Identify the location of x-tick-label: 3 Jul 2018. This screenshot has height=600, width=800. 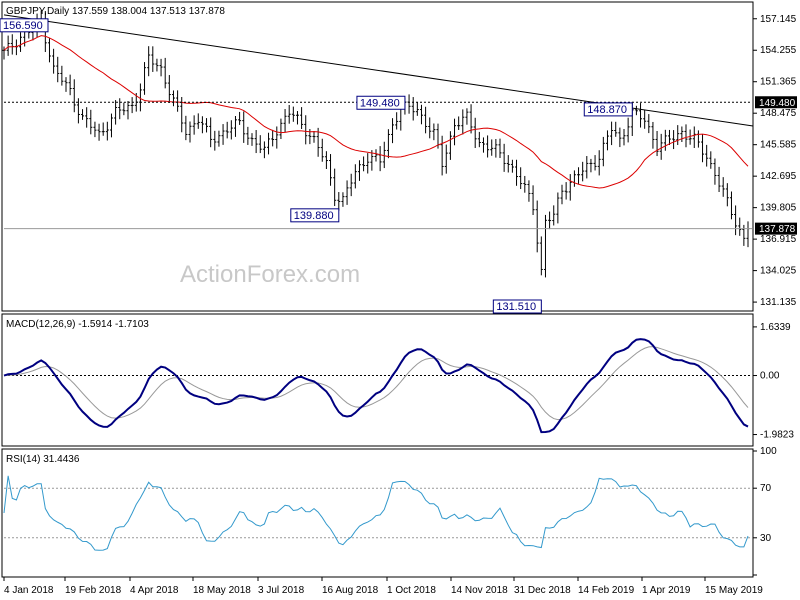
(281, 590).